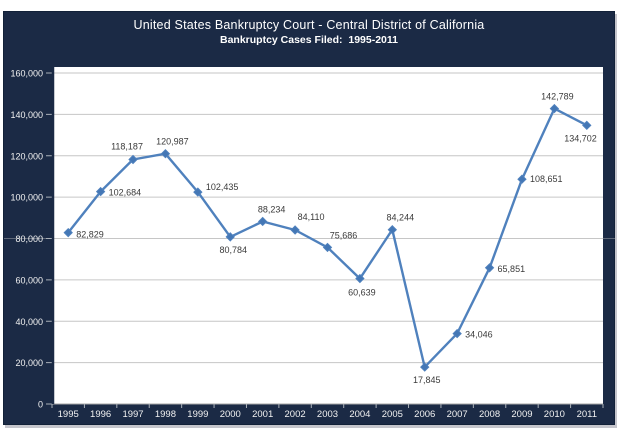 The height and width of the screenshot is (430, 623). What do you see at coordinates (401, 218) in the screenshot?
I see `data-label: 84,244` at bounding box center [401, 218].